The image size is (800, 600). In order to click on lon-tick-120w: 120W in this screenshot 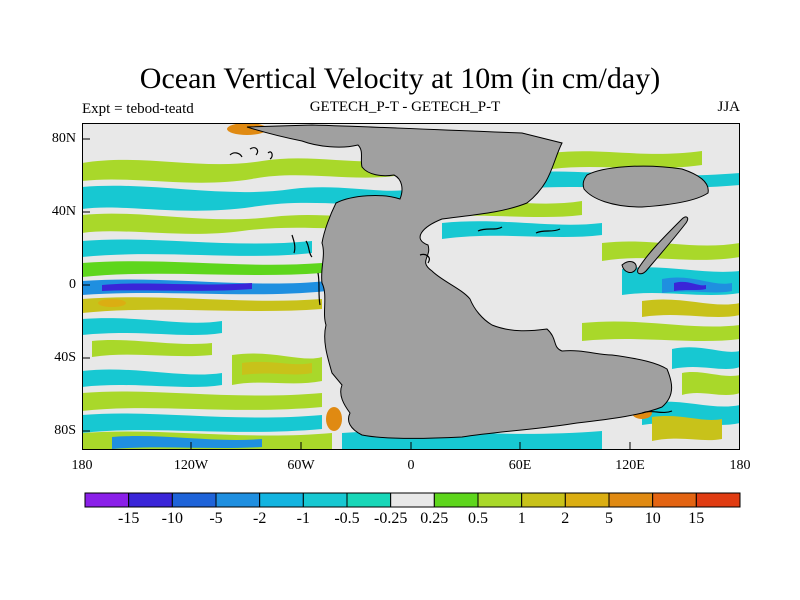, I will do `click(191, 465)`.